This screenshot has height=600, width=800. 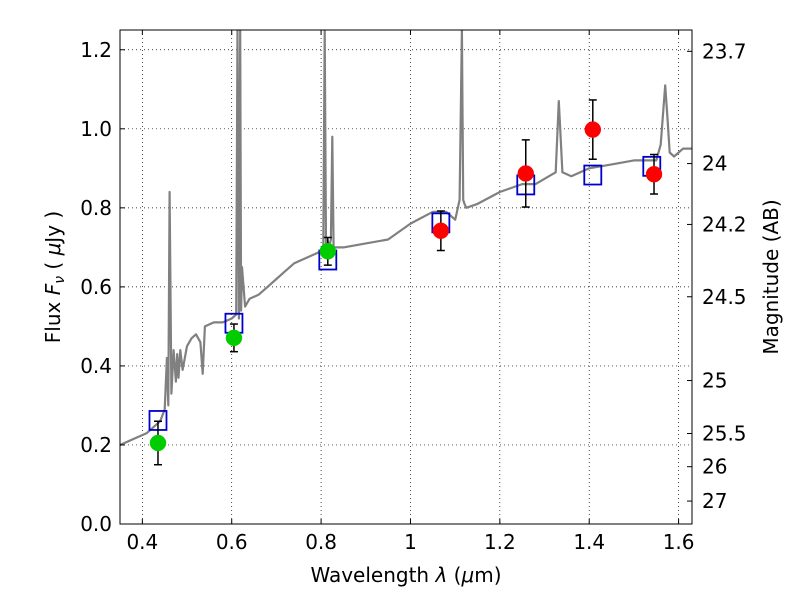 I want to click on y2-axis-label: Magnitude (AB), so click(x=771, y=276).